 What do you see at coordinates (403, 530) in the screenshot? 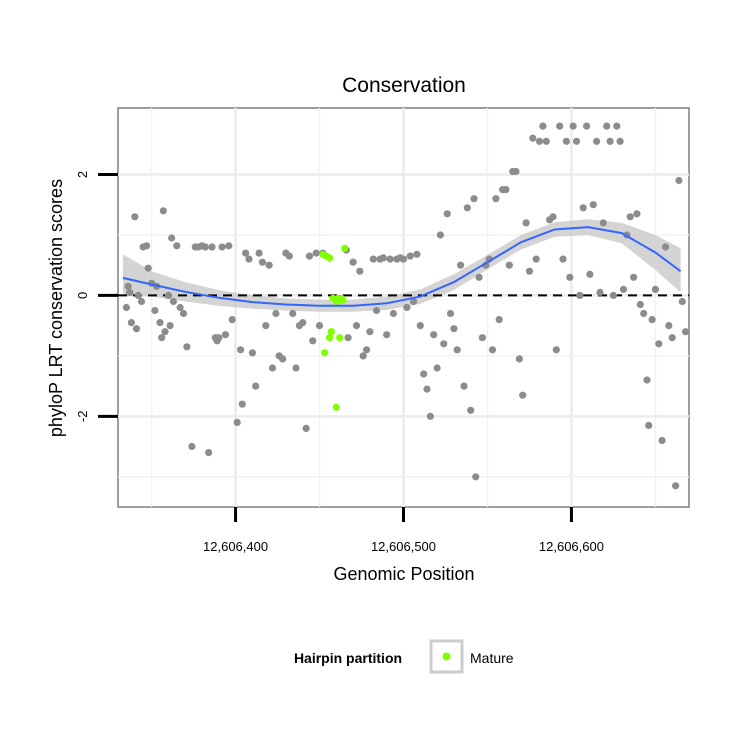
I see `x-axis: 12,606,400 12,606,500 12,606,600` at bounding box center [403, 530].